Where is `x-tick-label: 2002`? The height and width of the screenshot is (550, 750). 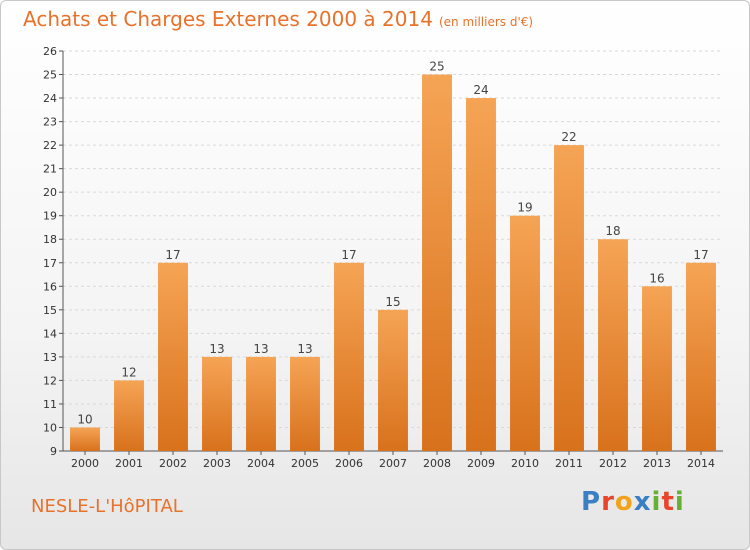 x-tick-label: 2002 is located at coordinates (173, 463).